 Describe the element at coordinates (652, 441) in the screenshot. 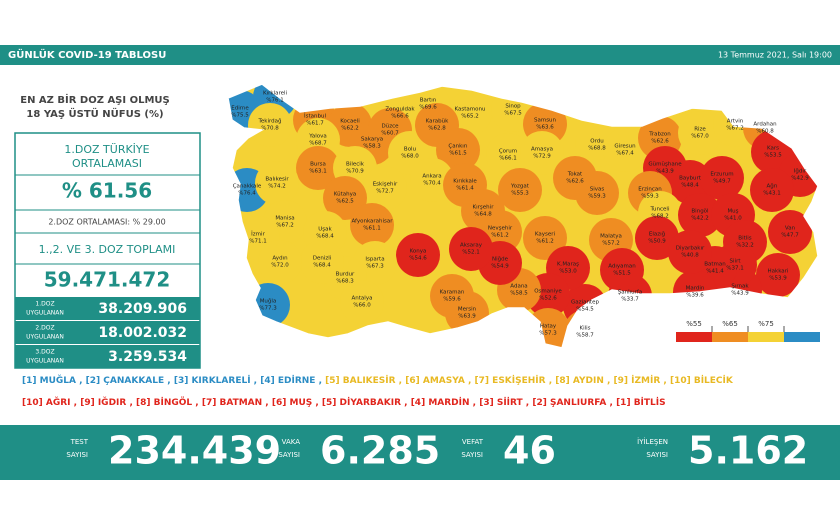

I see `stat-label: İYİLEŞEN` at that location.